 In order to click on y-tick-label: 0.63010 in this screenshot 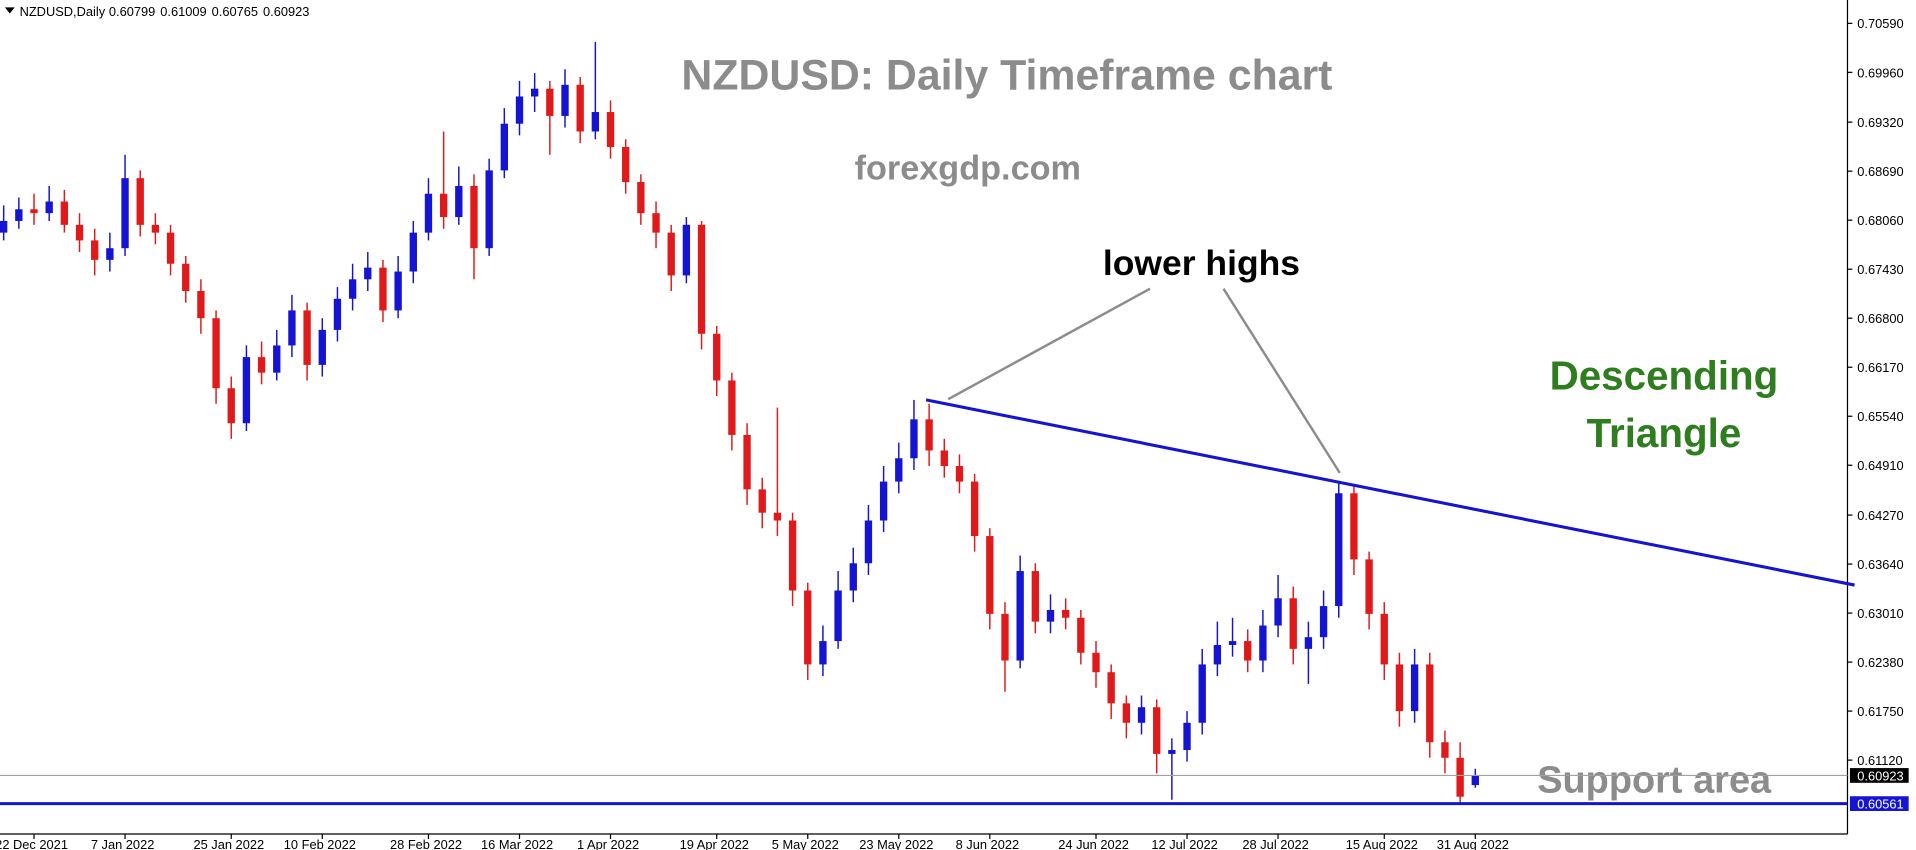, I will do `click(1880, 613)`.